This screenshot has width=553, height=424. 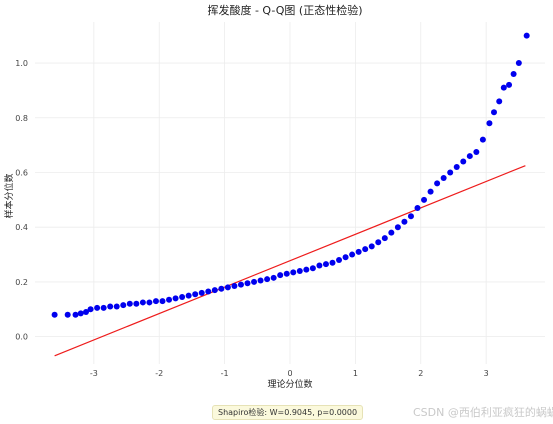 What do you see at coordinates (21, 227) in the screenshot?
I see `y-tick-label: 0.4` at bounding box center [21, 227].